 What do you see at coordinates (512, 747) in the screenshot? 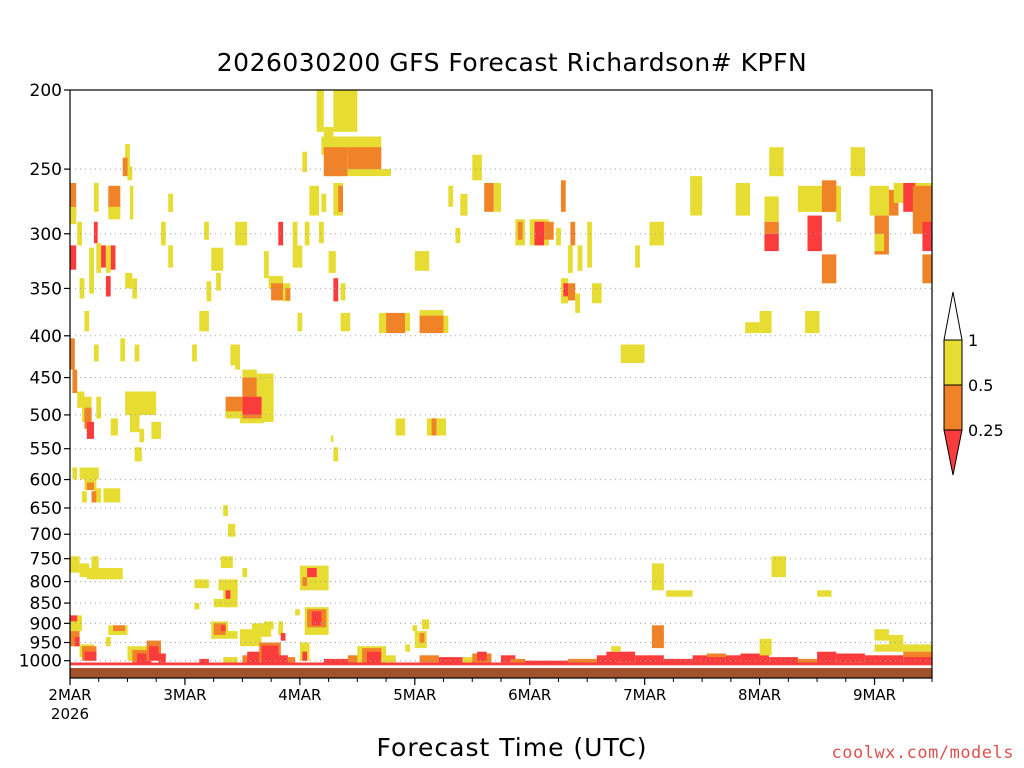
I see `x-axis-label: Forecast Time (UTC)` at bounding box center [512, 747].